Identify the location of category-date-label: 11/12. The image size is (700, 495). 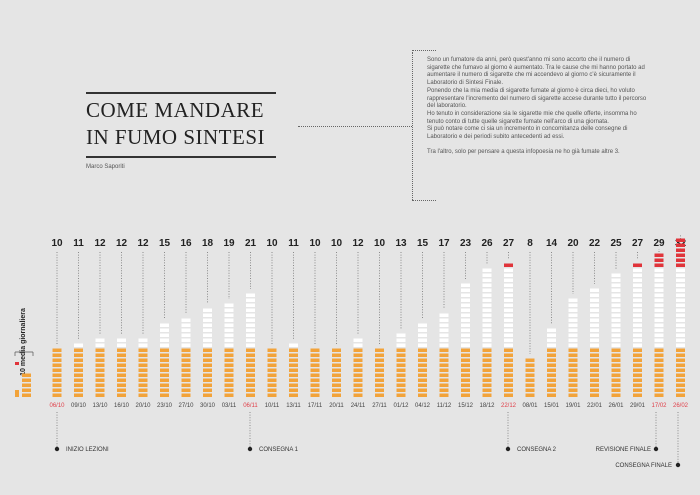
(444, 406).